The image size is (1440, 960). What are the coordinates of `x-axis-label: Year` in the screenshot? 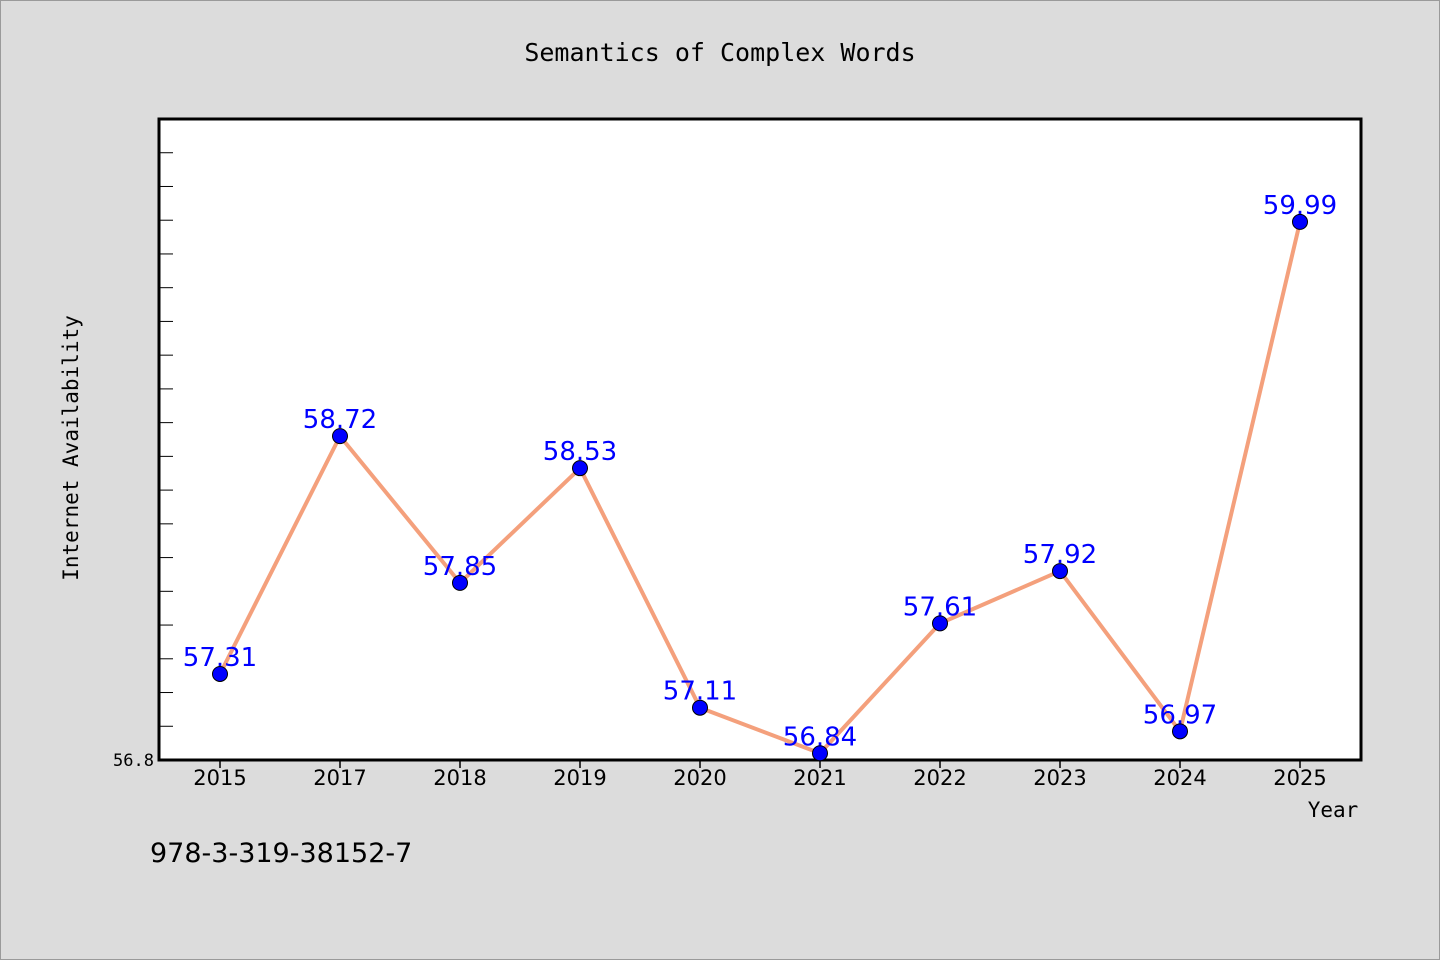 It's located at (1333, 810).